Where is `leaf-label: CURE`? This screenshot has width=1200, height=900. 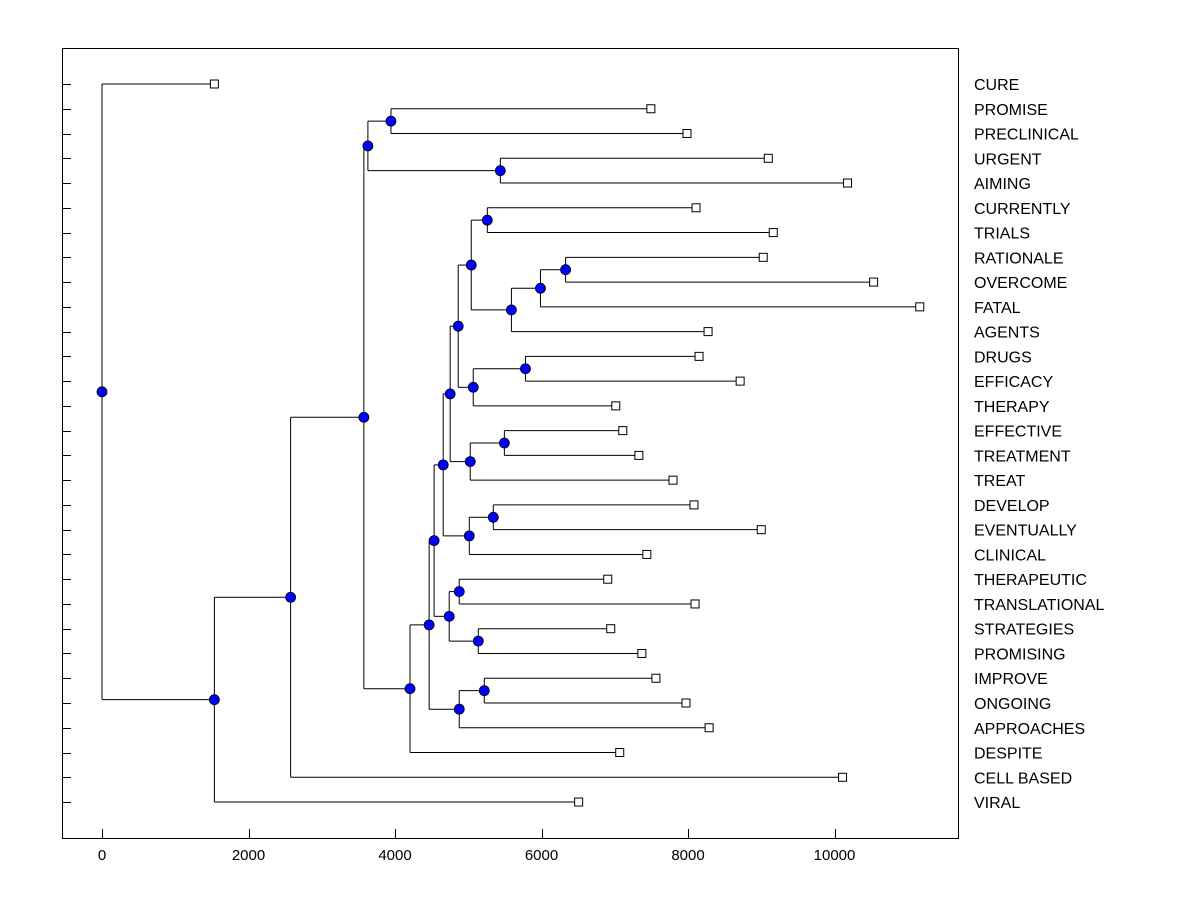 leaf-label: CURE is located at coordinates (996, 85).